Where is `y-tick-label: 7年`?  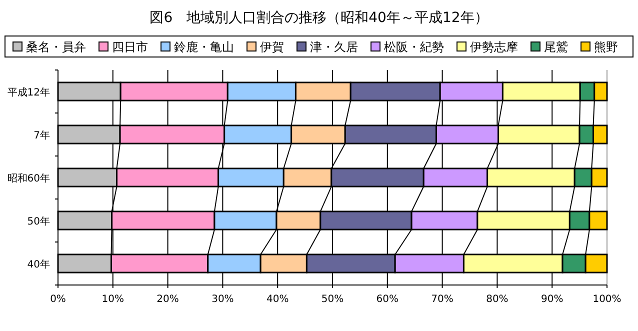
y-tick-label: 7年 is located at coordinates (42, 136).